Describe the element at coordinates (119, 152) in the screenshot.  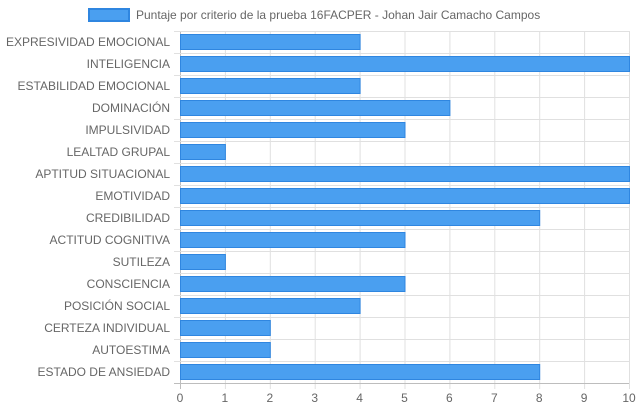
I see `category-label: LEALTAD GRUPAL` at that location.